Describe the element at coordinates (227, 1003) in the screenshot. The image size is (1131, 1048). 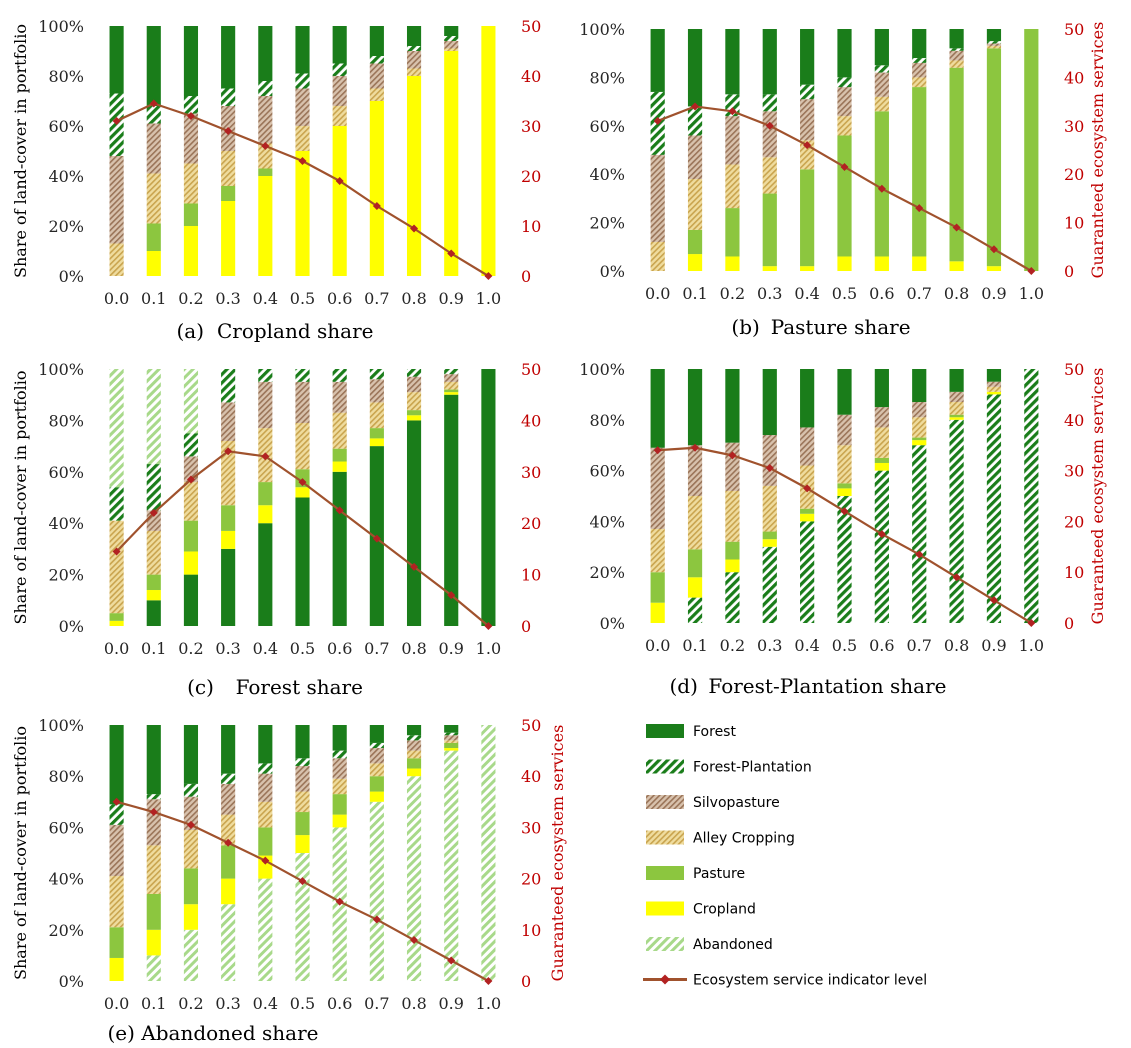
I see `x-tick-label: 0.3` at that location.